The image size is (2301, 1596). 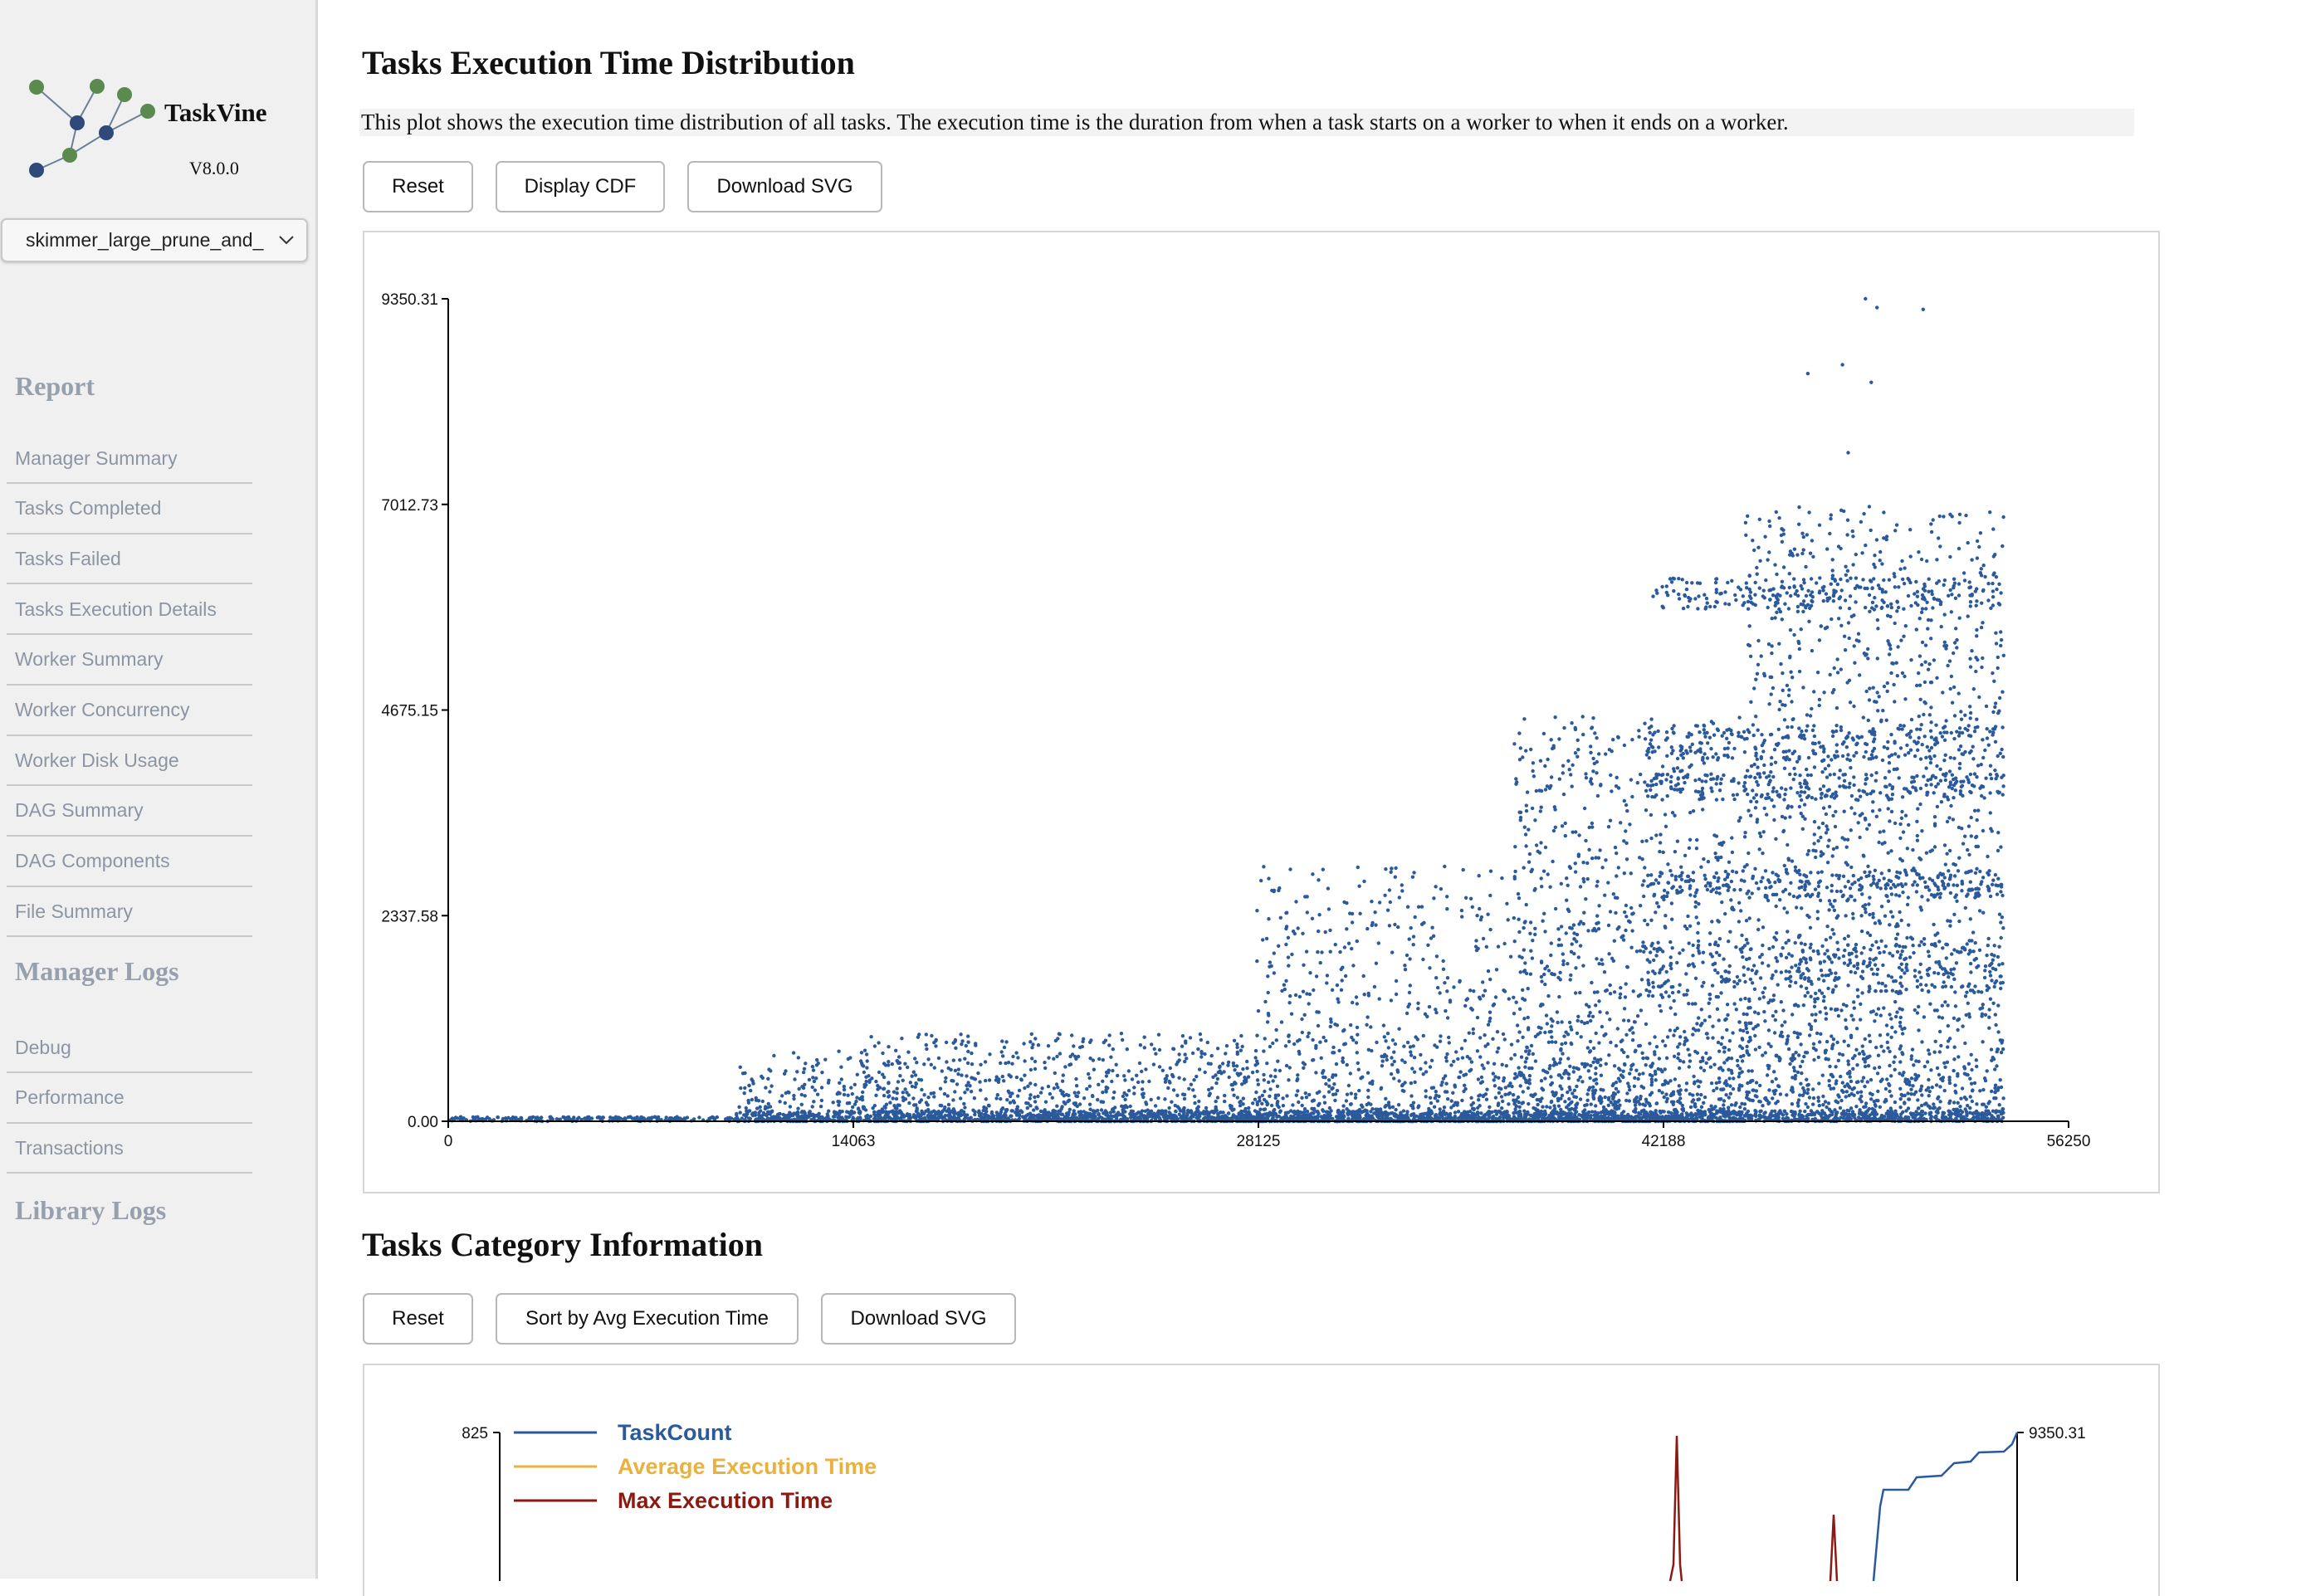 What do you see at coordinates (129, 1149) in the screenshot?
I see `sidebar-item-transactions: Transactions` at bounding box center [129, 1149].